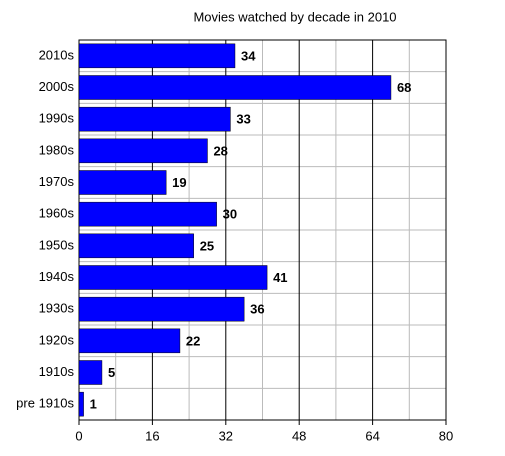 This screenshot has height=456, width=505. Describe the element at coordinates (230, 214) in the screenshot. I see `value-label: 30` at that location.